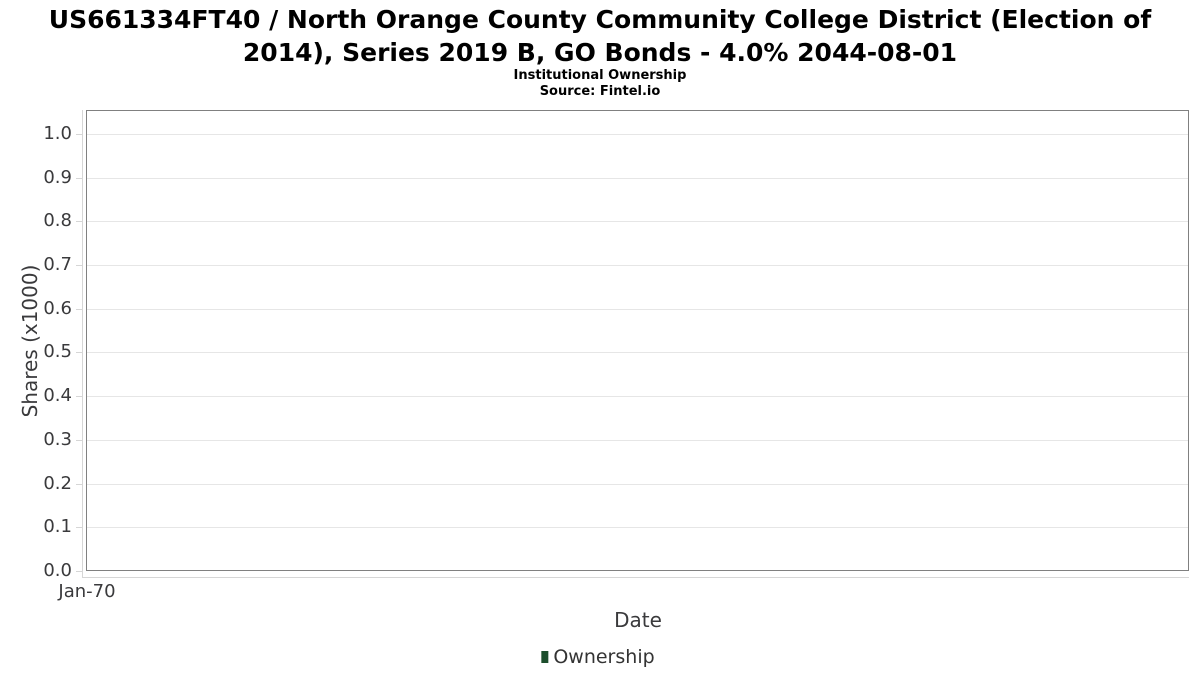 The width and height of the screenshot is (1200, 675). I want to click on y-tick-label: 0.5, so click(57, 351).